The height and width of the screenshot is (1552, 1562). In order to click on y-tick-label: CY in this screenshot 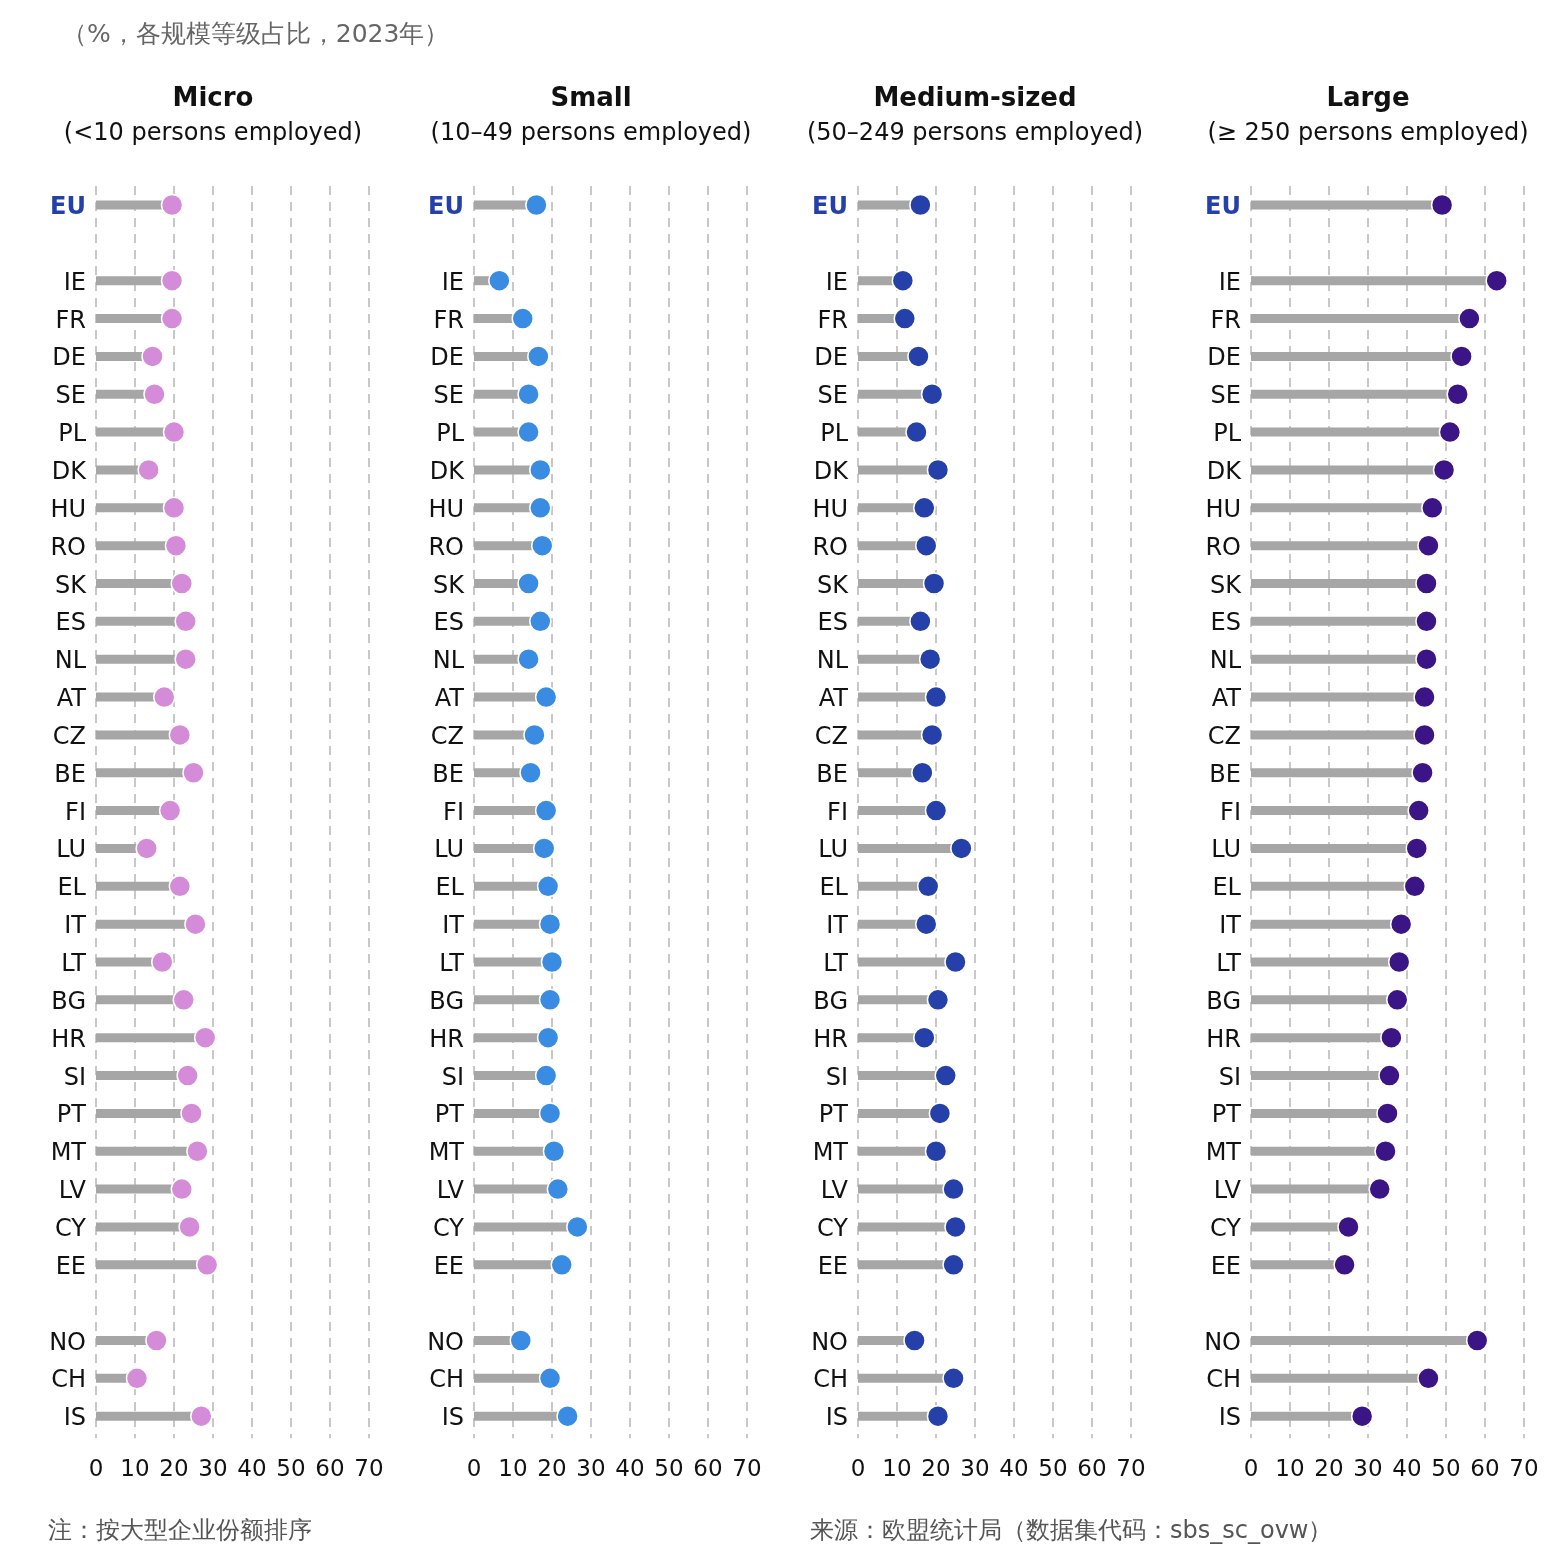, I will do `click(71, 1227)`.